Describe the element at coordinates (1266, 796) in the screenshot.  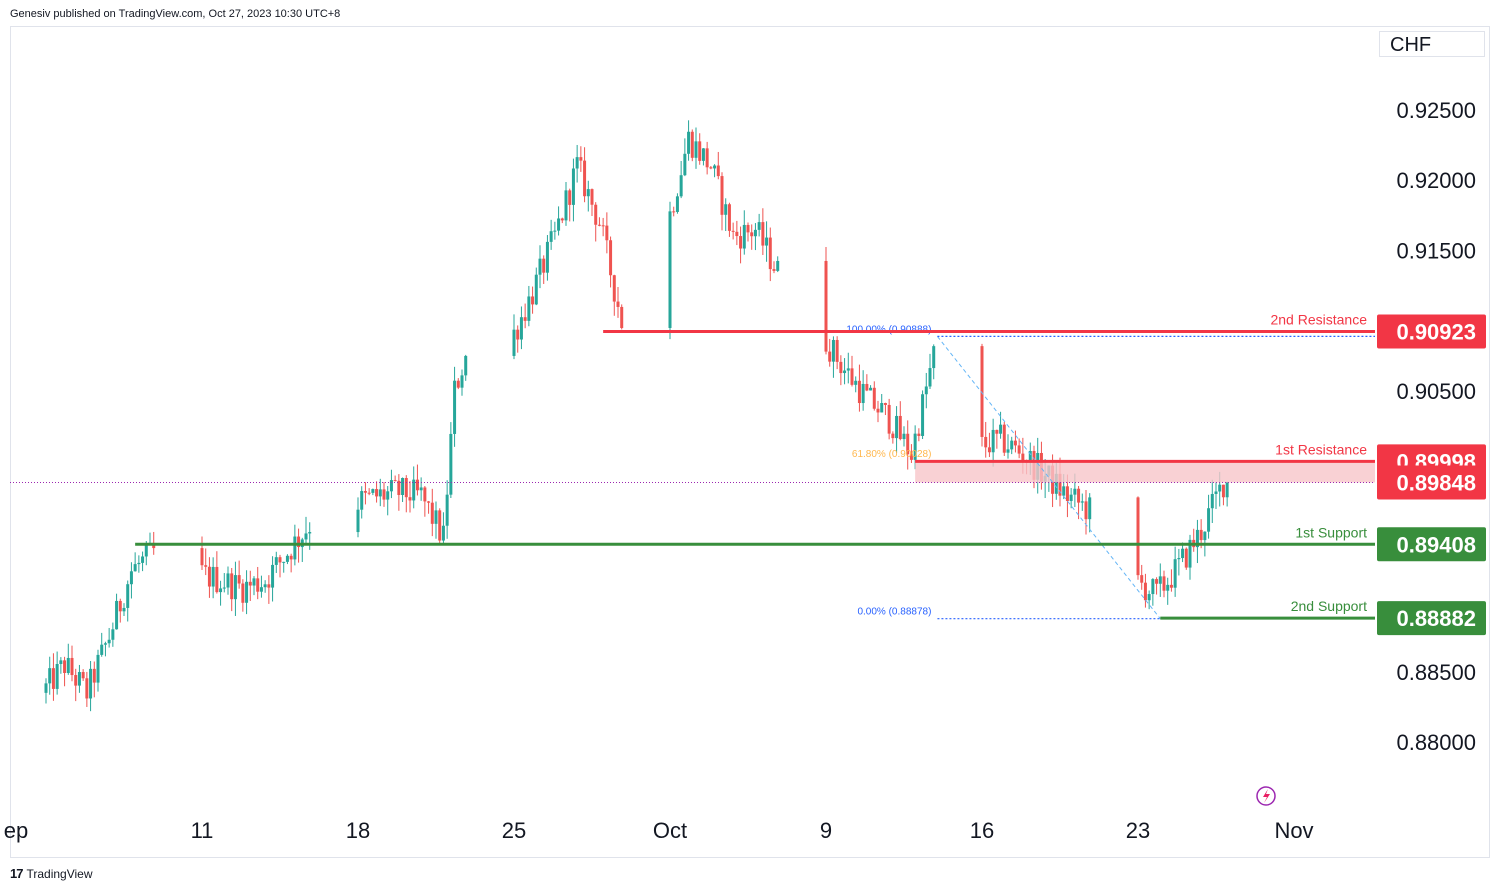
I see `lightning-bolt-icon` at that location.